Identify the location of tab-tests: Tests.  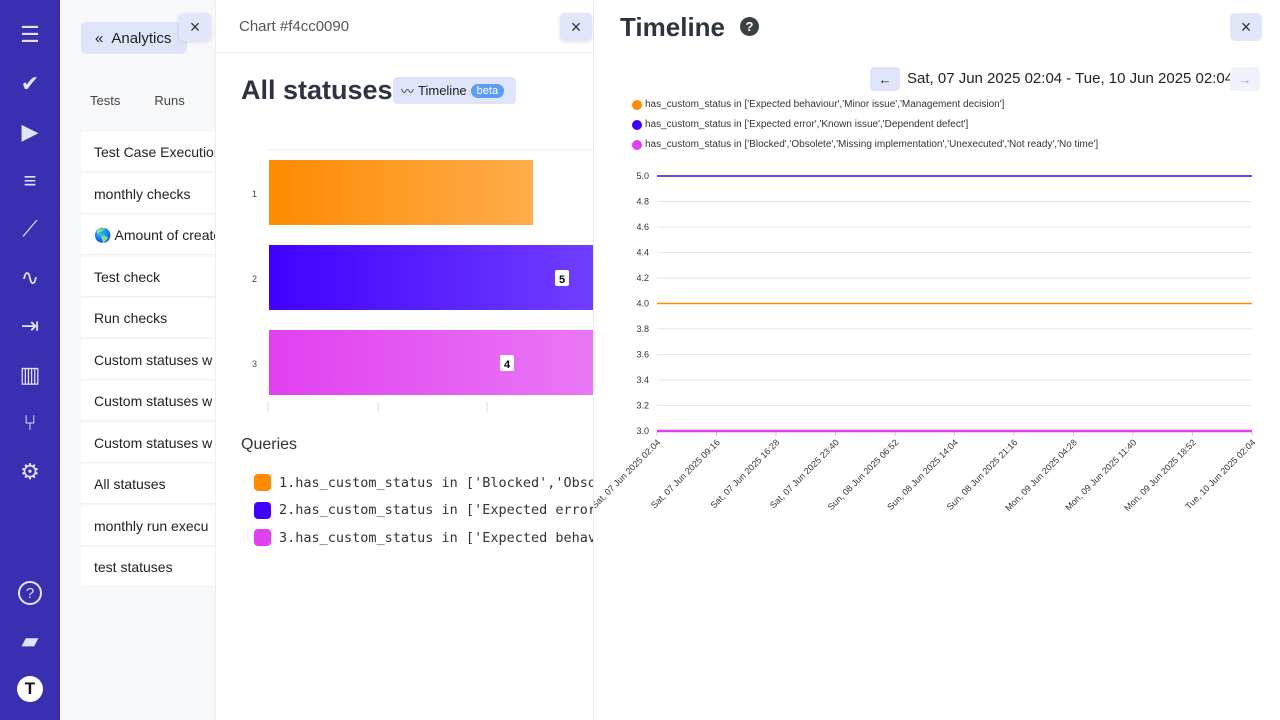
(105, 100).